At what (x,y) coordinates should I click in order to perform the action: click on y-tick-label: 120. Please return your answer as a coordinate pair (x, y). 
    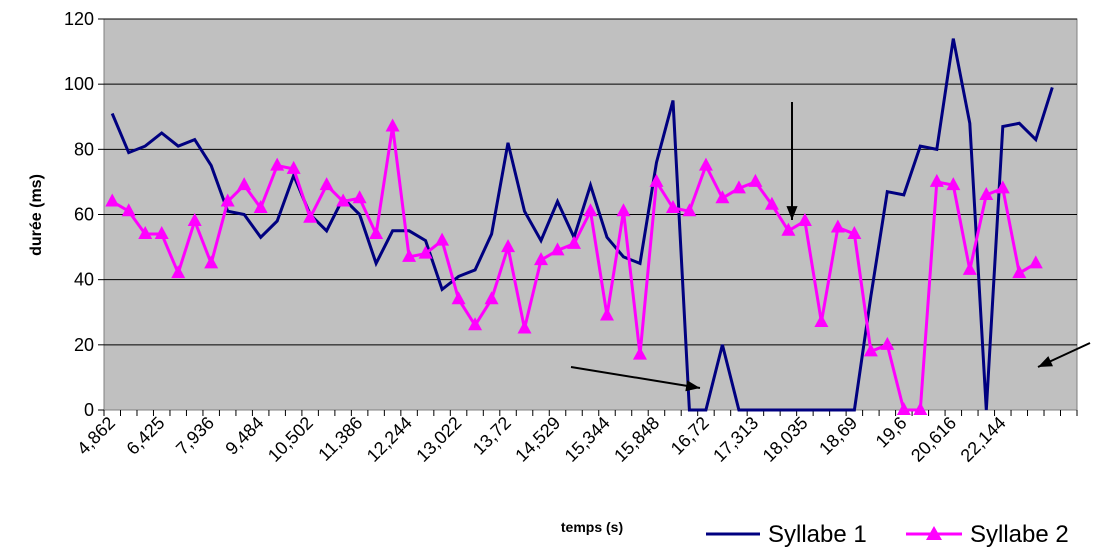
    Looking at the image, I should click on (79, 19).